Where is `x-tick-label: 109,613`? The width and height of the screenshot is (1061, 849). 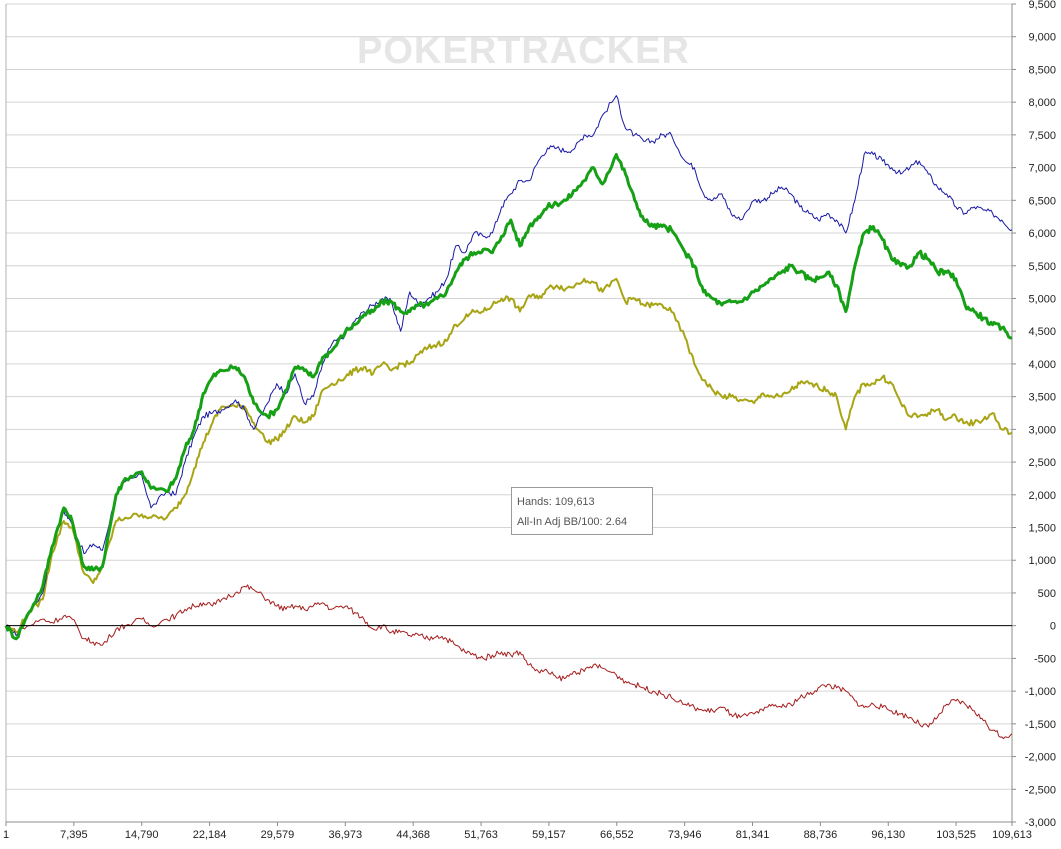 x-tick-label: 109,613 is located at coordinates (1012, 835).